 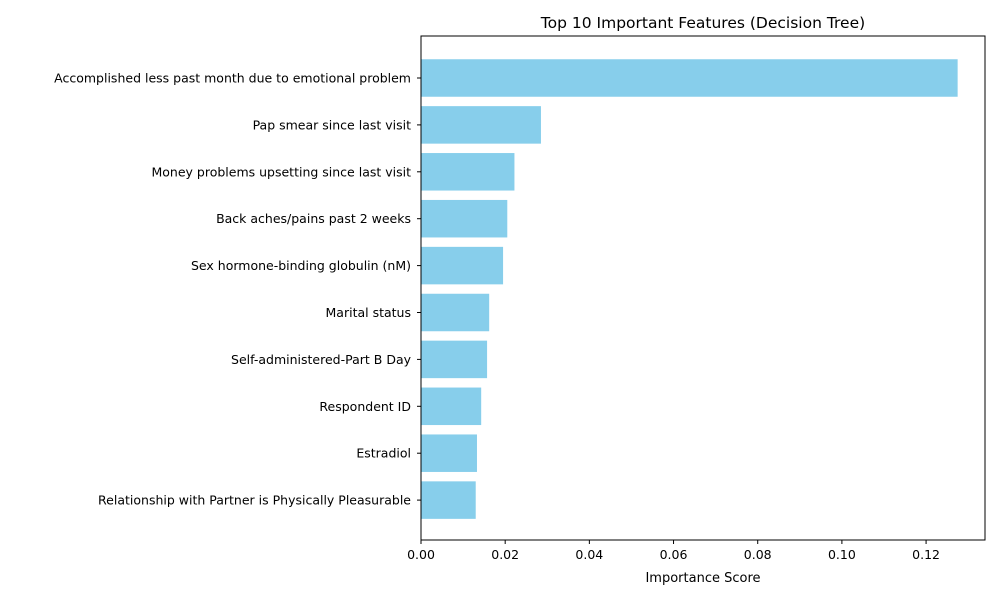 I want to click on x-tick-label: 0.12, so click(x=926, y=554).